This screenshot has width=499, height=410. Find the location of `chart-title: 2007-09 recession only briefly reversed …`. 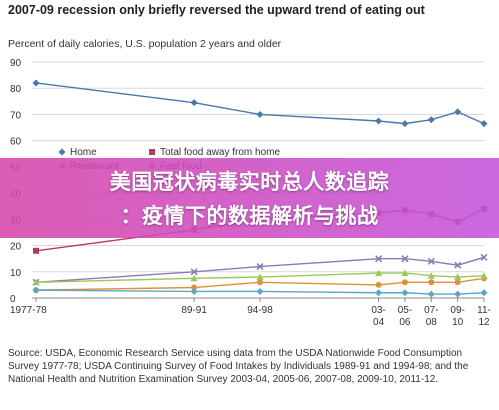

chart-title: 2007-09 recession only briefly reversed … is located at coordinates (217, 10).